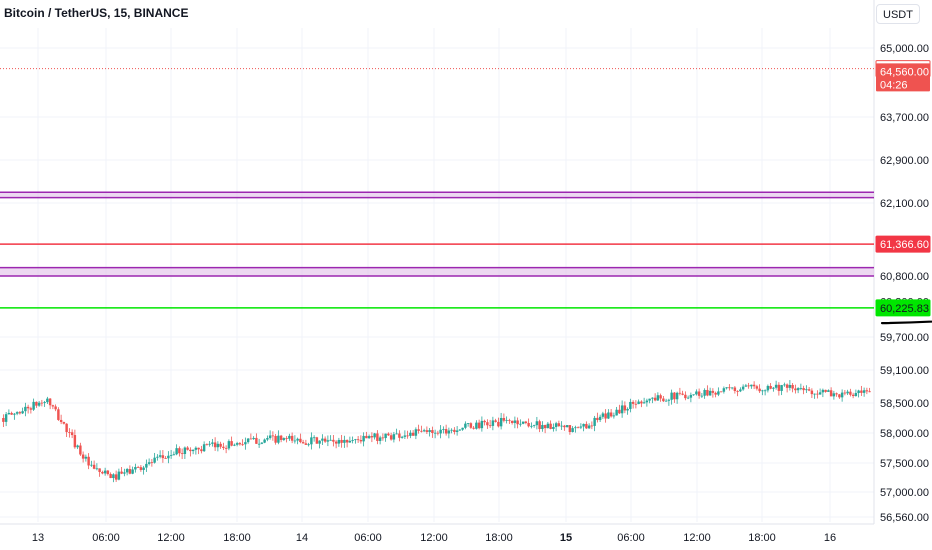  I want to click on support-price-tag-bg, so click(903, 308).